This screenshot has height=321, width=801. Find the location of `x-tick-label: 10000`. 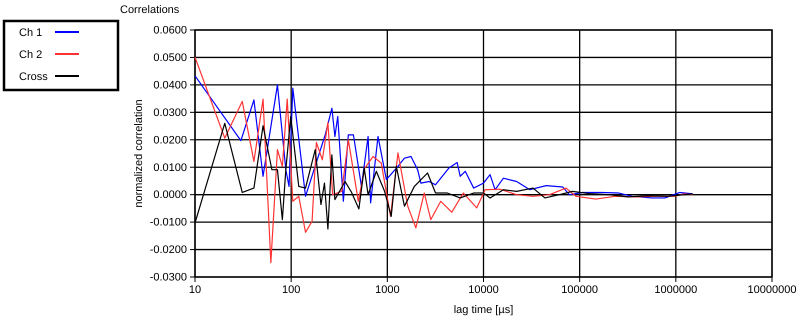

x-tick-label: 10000 is located at coordinates (483, 290).